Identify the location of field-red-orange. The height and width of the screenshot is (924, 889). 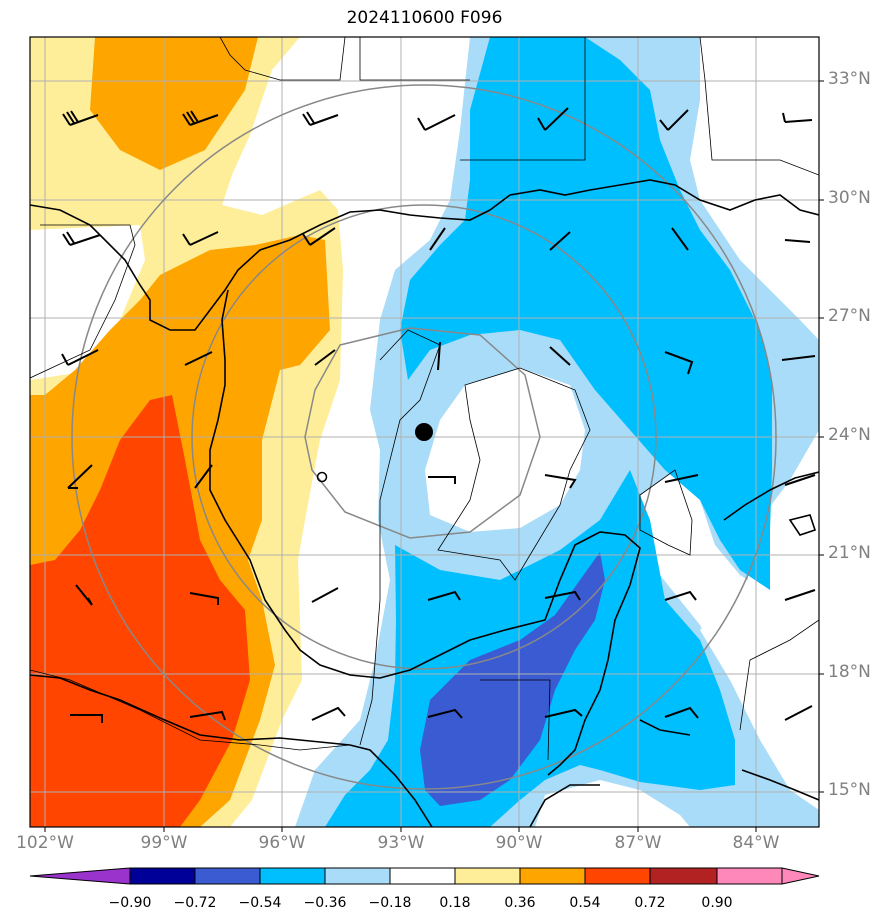
(140, 611).